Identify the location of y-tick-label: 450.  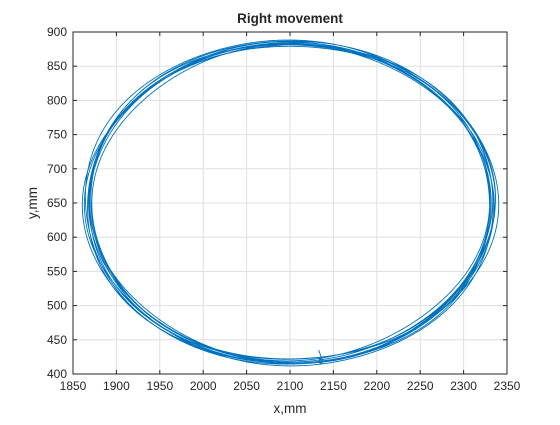
(57, 340).